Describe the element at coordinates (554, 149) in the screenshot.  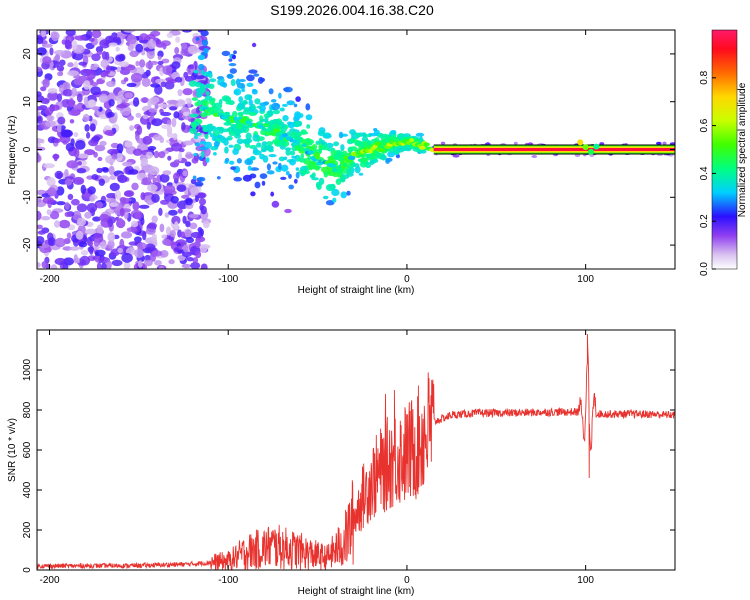
I see `carrier-line` at that location.